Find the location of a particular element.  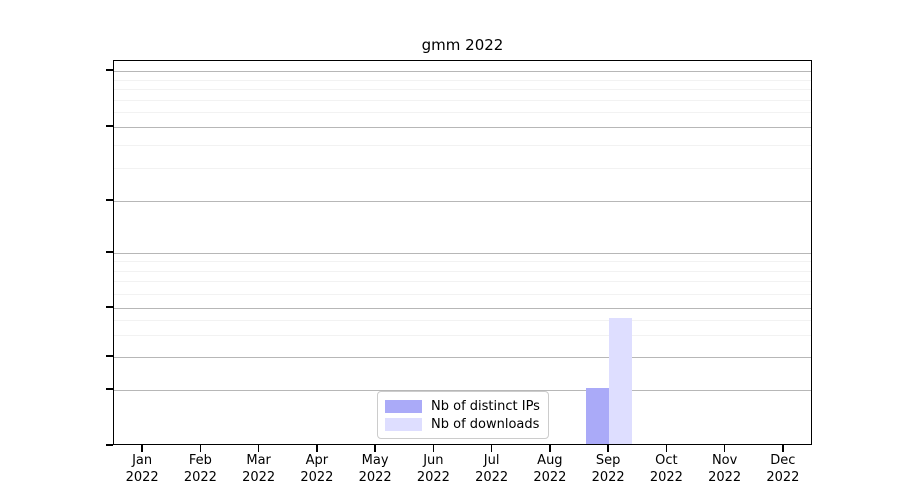

x-tick-label-line-0: Feb is located at coordinates (200, 460).